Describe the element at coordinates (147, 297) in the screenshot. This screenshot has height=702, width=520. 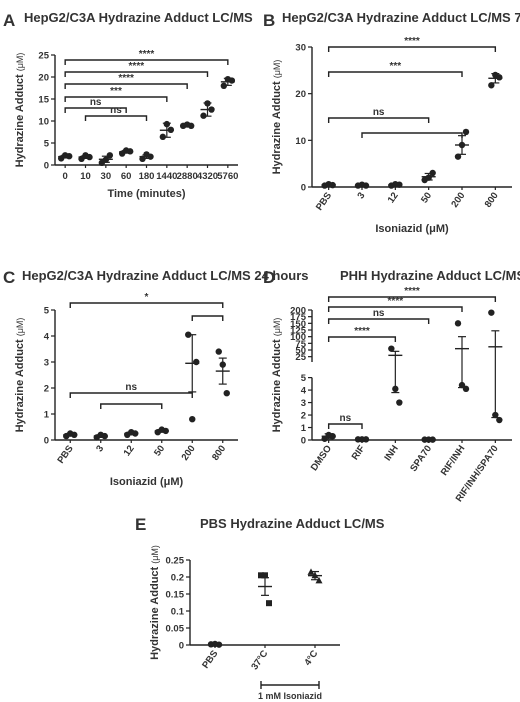
I see `significance-label: *` at that location.